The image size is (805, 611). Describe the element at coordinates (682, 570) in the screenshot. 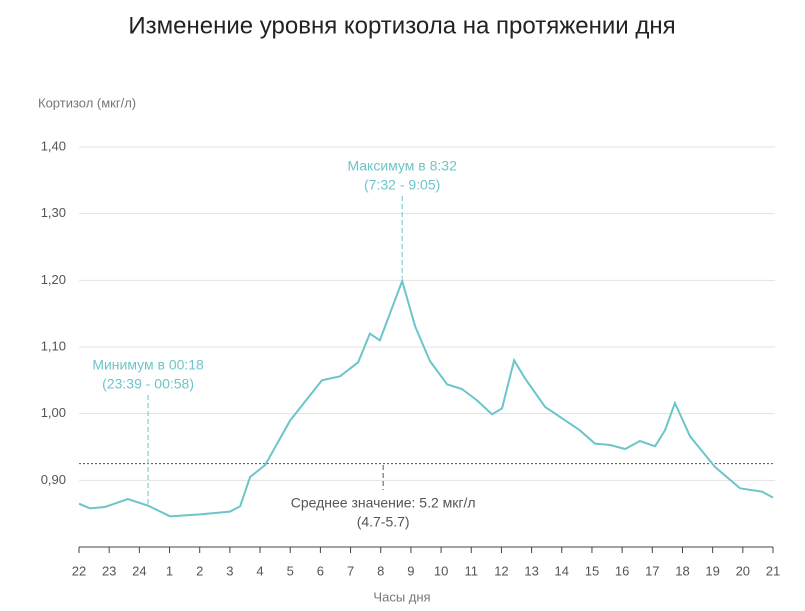

I see `x-tick-label: 18` at that location.